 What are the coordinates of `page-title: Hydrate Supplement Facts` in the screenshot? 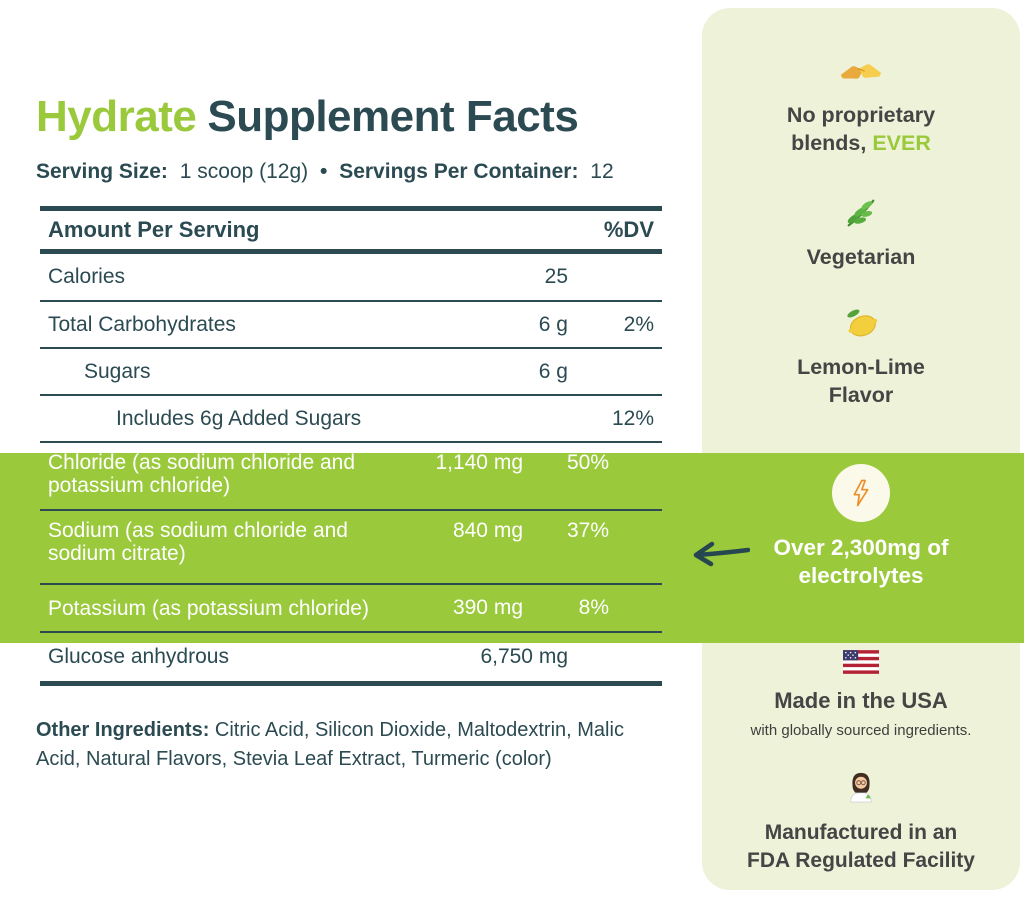 It's located at (307, 117).